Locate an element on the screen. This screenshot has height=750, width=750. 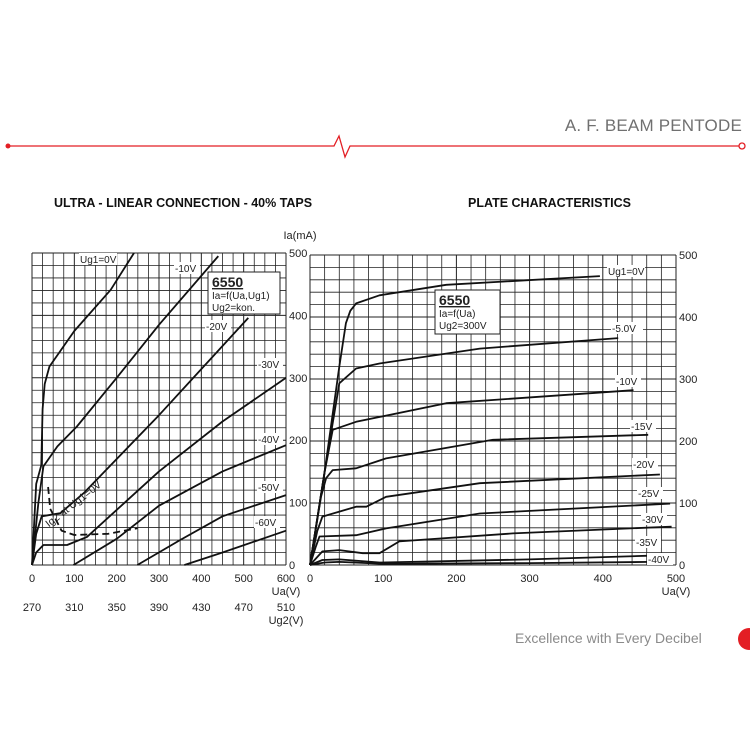
curve--15v is located at coordinates (479, 499).